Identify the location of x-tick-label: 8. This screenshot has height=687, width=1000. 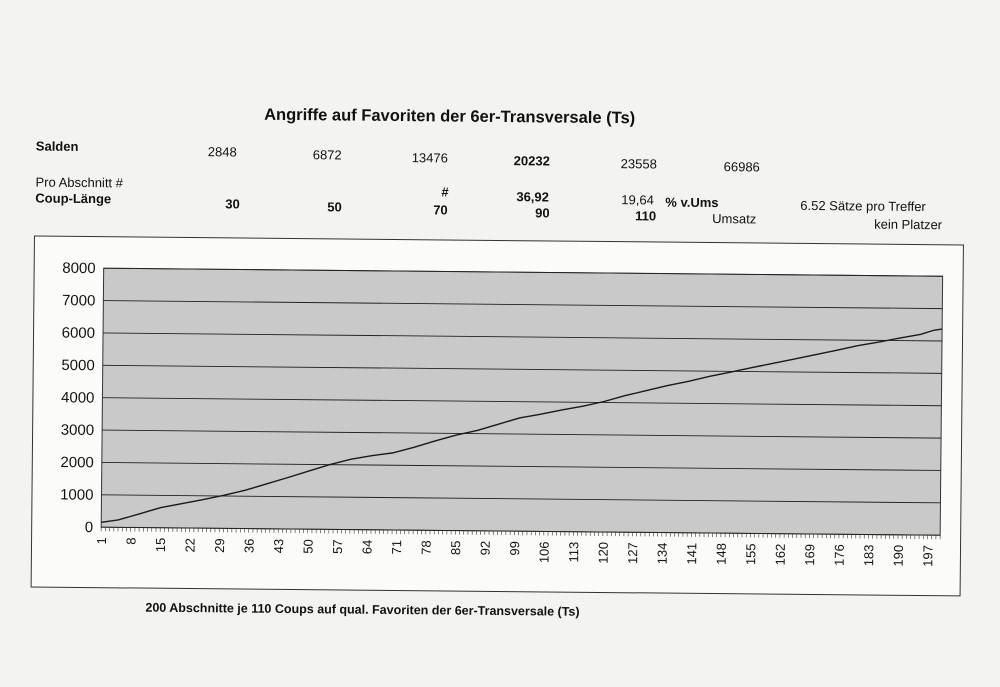
(131, 540).